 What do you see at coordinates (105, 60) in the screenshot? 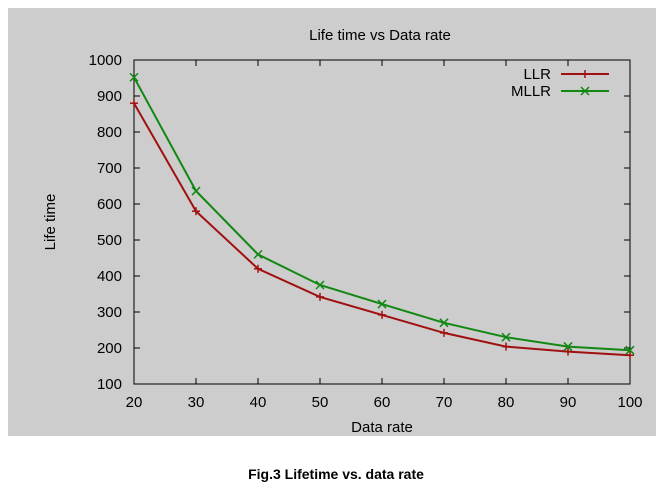
I see `y-tick-label: 1000` at bounding box center [105, 60].